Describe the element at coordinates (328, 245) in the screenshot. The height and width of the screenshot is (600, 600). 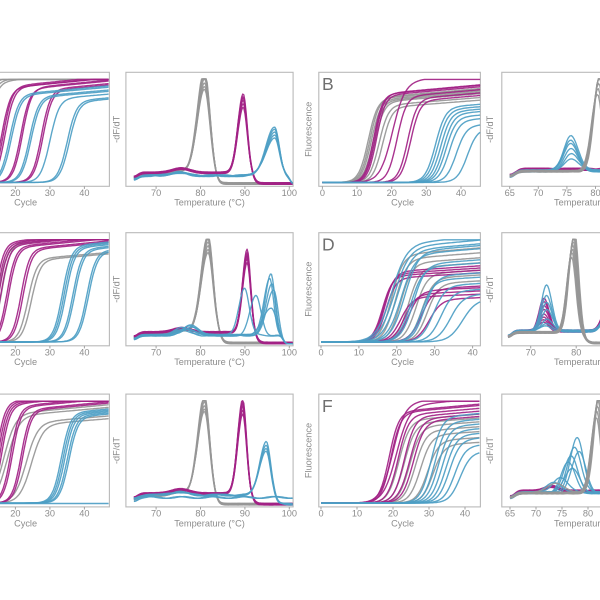
I see `svg-text: D` at that location.